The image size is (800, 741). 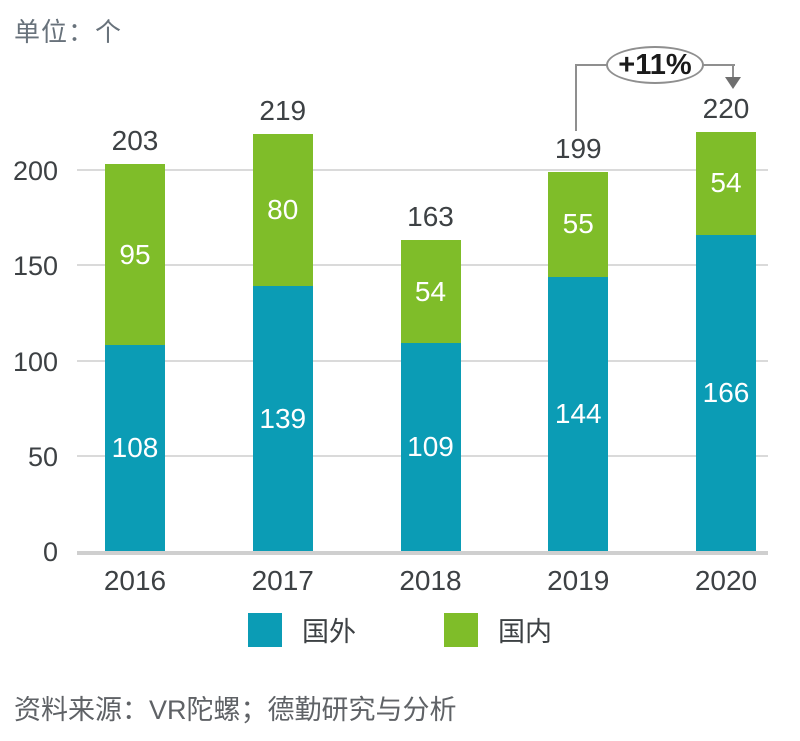 I want to click on legend-swatch-domestic, so click(x=461, y=629).